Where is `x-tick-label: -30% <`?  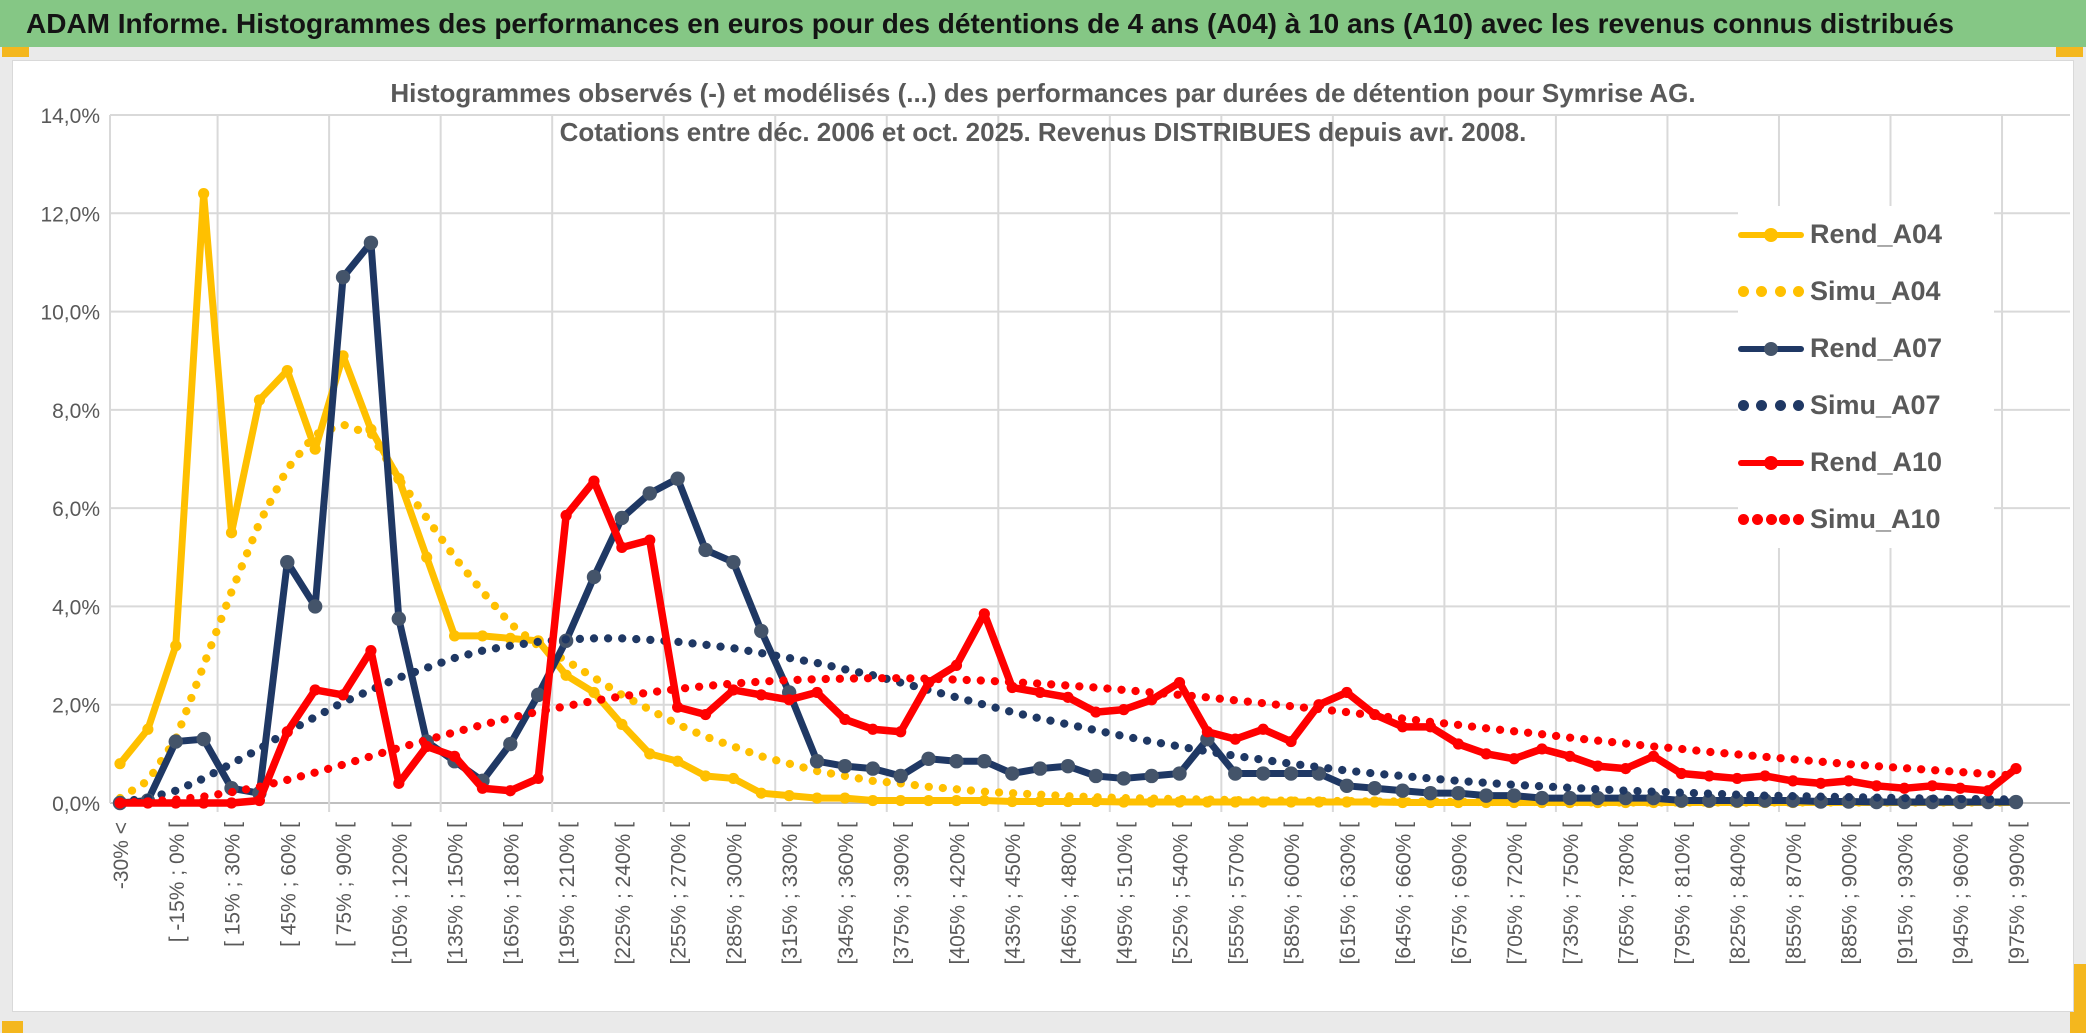 x-tick-label: -30% < is located at coordinates (121, 855).